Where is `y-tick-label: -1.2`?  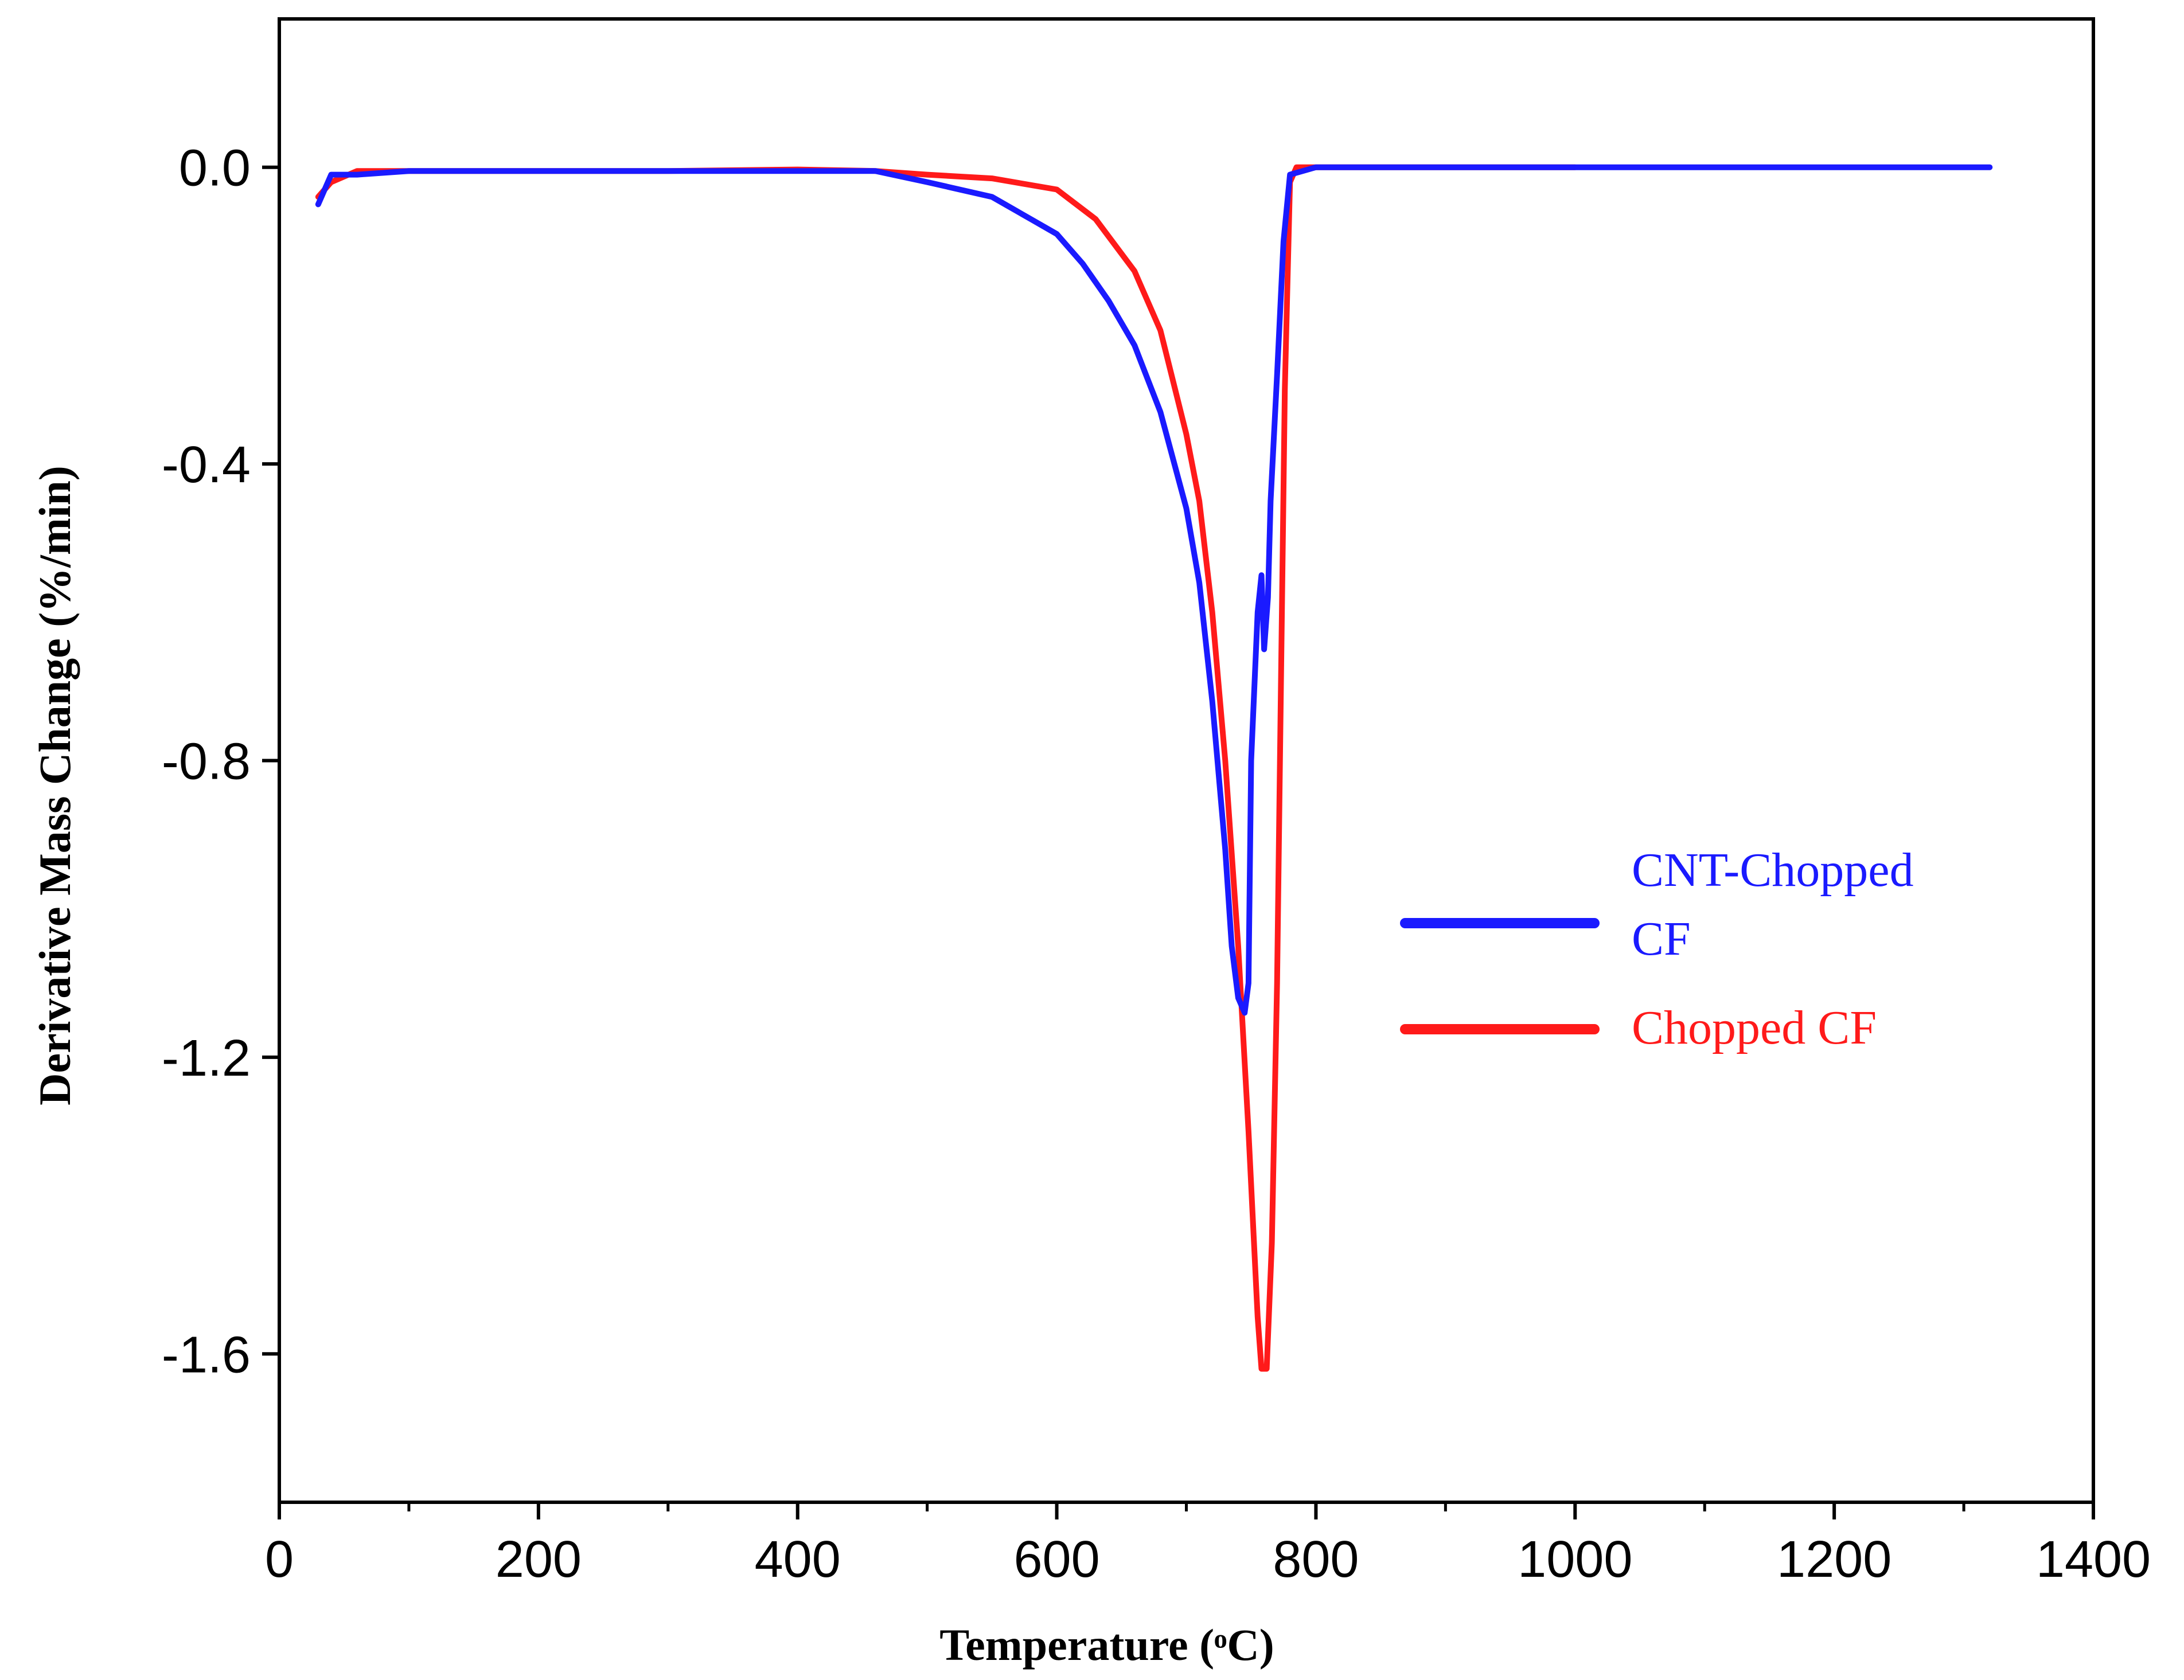 y-tick-label: -1.2 is located at coordinates (206, 1058).